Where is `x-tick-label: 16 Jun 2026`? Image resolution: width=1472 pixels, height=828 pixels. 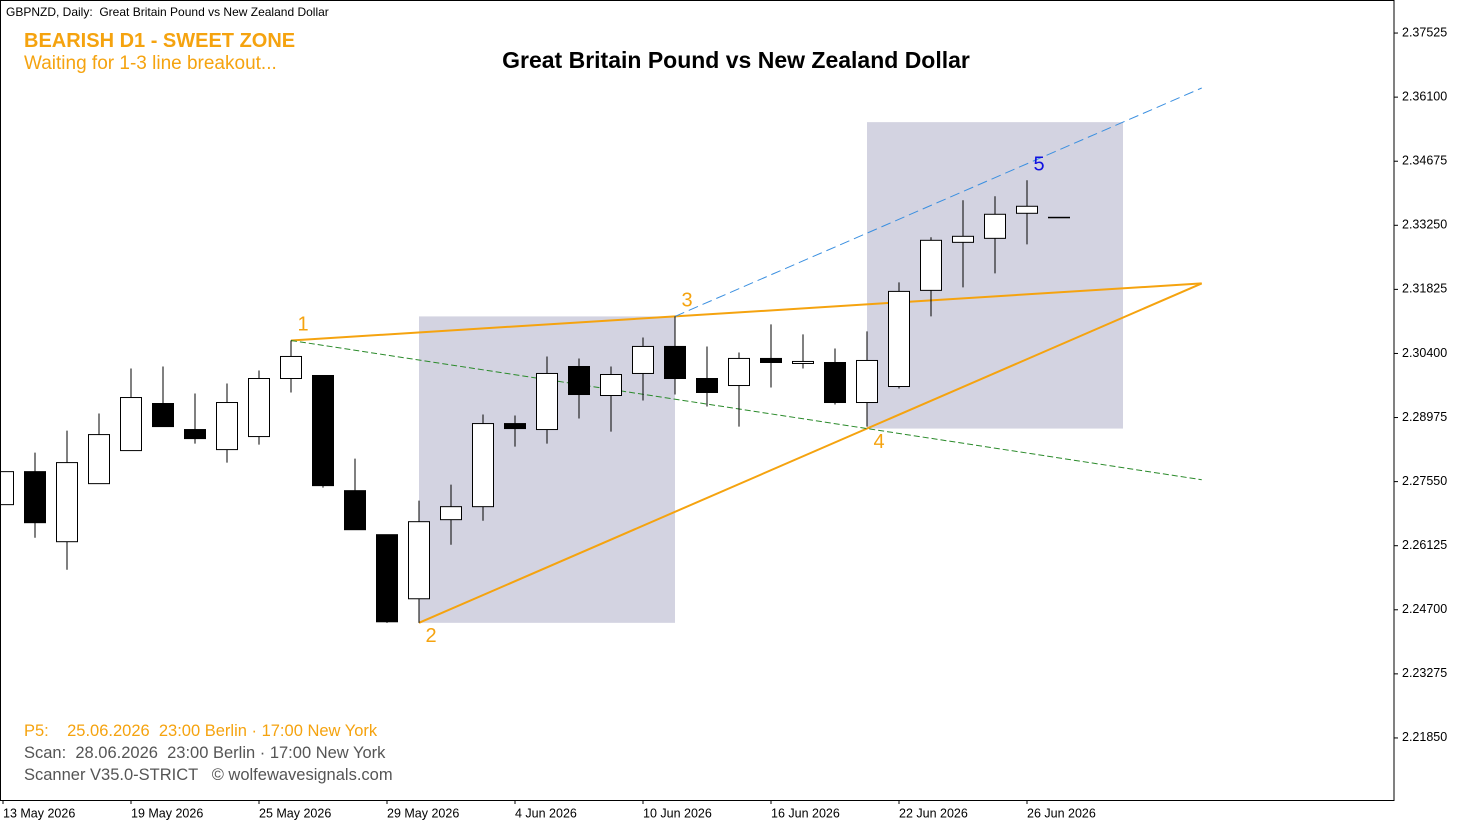 x-tick-label: 16 Jun 2026 is located at coordinates (805, 813).